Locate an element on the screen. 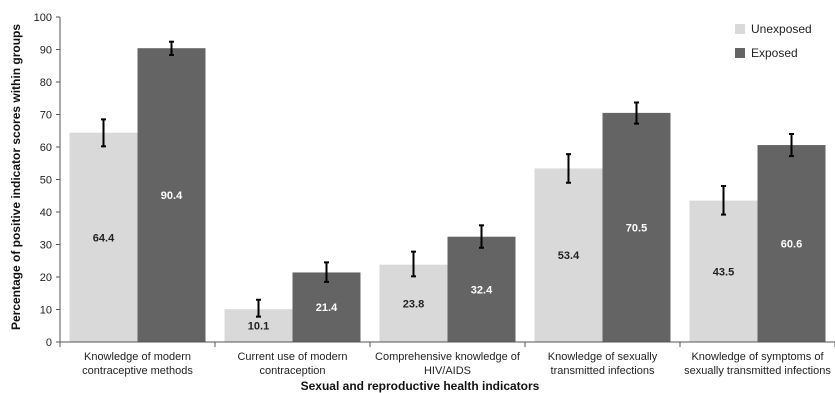 This screenshot has width=835, height=393. x-category-label: Comprehensive knowledge of HIV/AIDS is located at coordinates (448, 364).